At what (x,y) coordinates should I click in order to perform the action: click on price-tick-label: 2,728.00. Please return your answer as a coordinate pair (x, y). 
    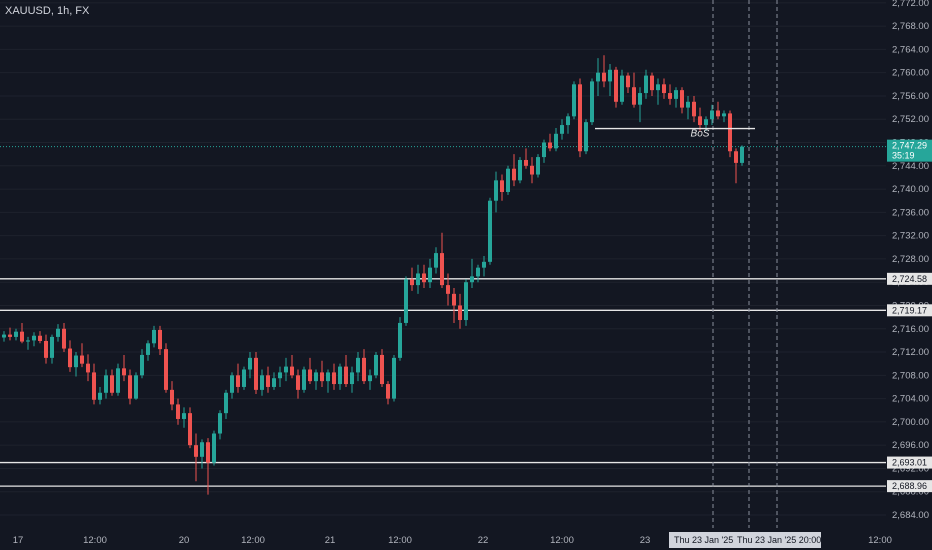
    Looking at the image, I should click on (910, 259).